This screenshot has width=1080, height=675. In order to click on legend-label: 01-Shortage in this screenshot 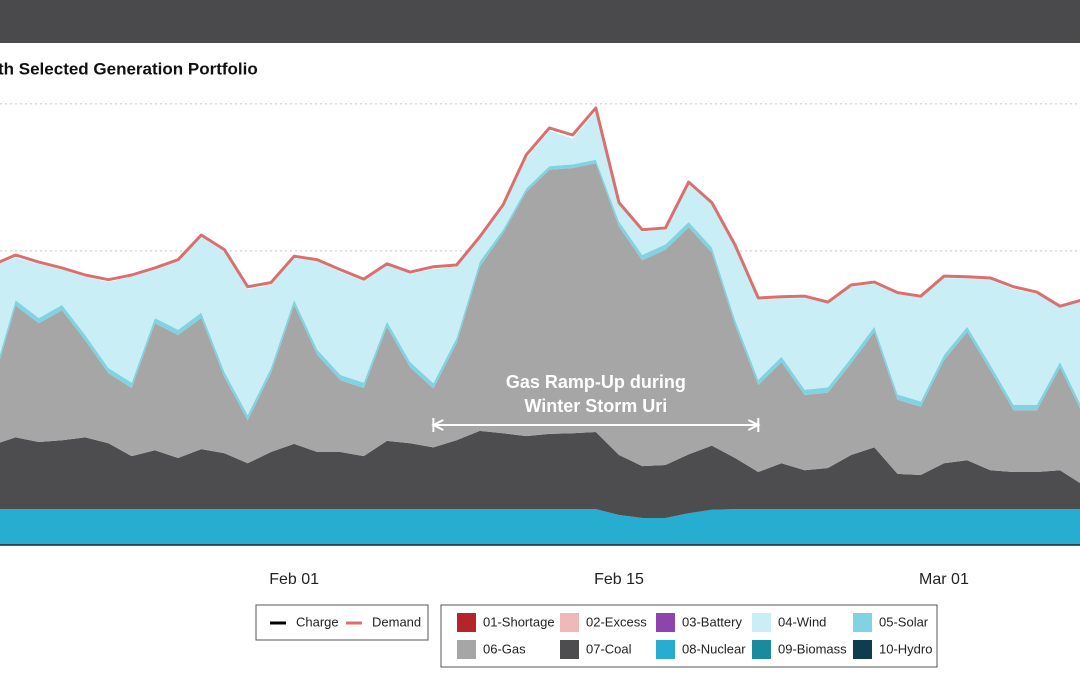, I will do `click(519, 621)`.